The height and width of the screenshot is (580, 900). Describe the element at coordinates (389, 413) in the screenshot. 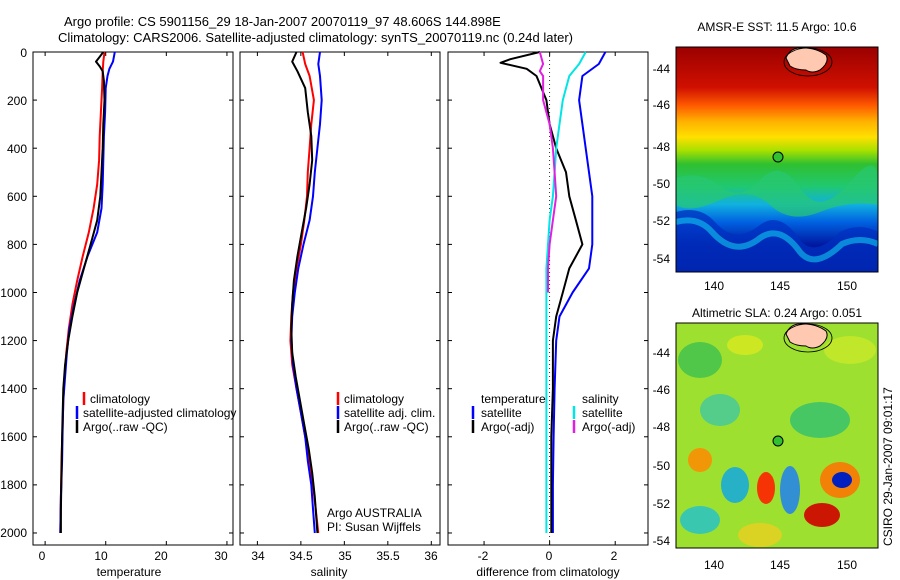

I see `legend-entry: satellite adj. clim.` at that location.